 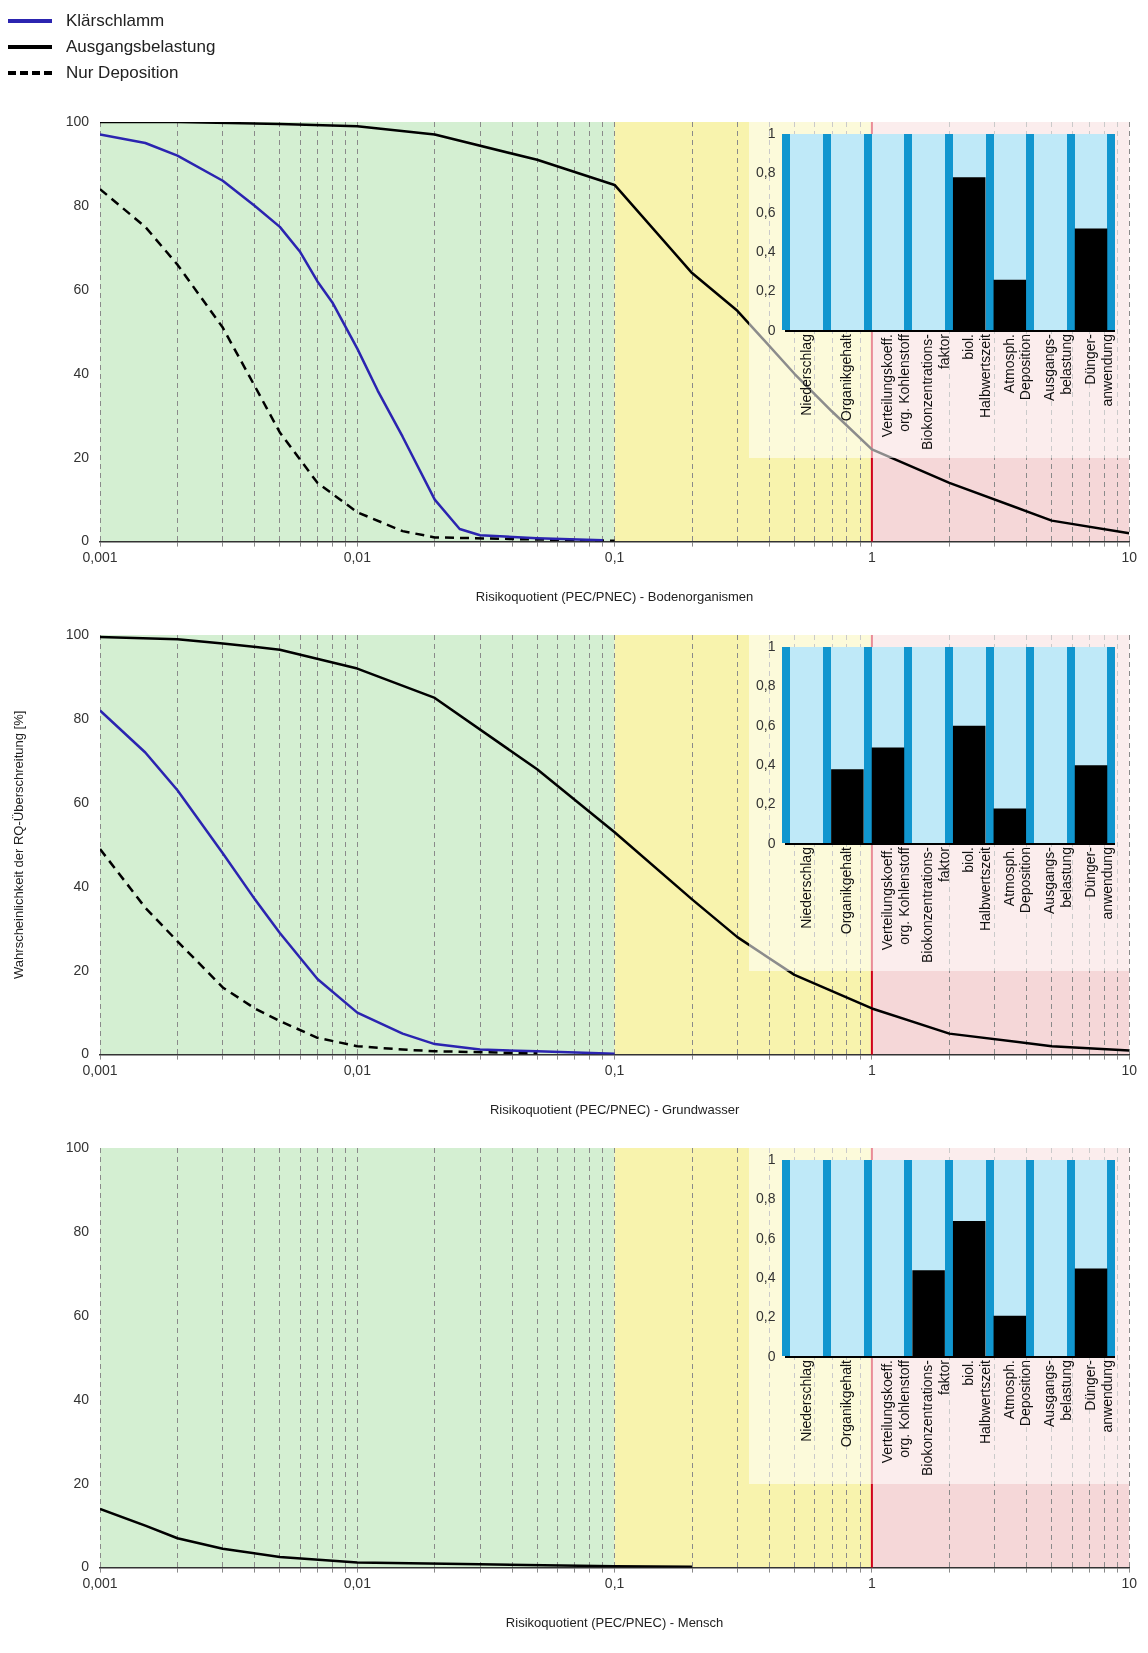 What do you see at coordinates (115, 21) in the screenshot?
I see `legend-label: Klärschlamm` at bounding box center [115, 21].